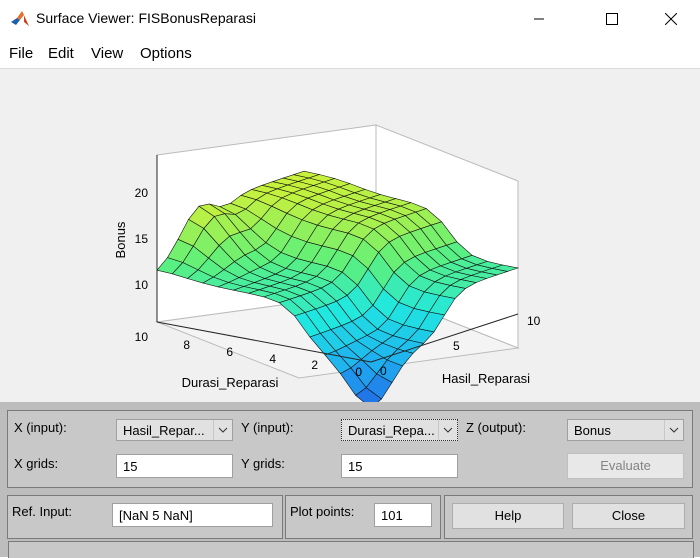  Describe the element at coordinates (314, 365) in the screenshot. I see `durasi-tick-2: 2` at that location.